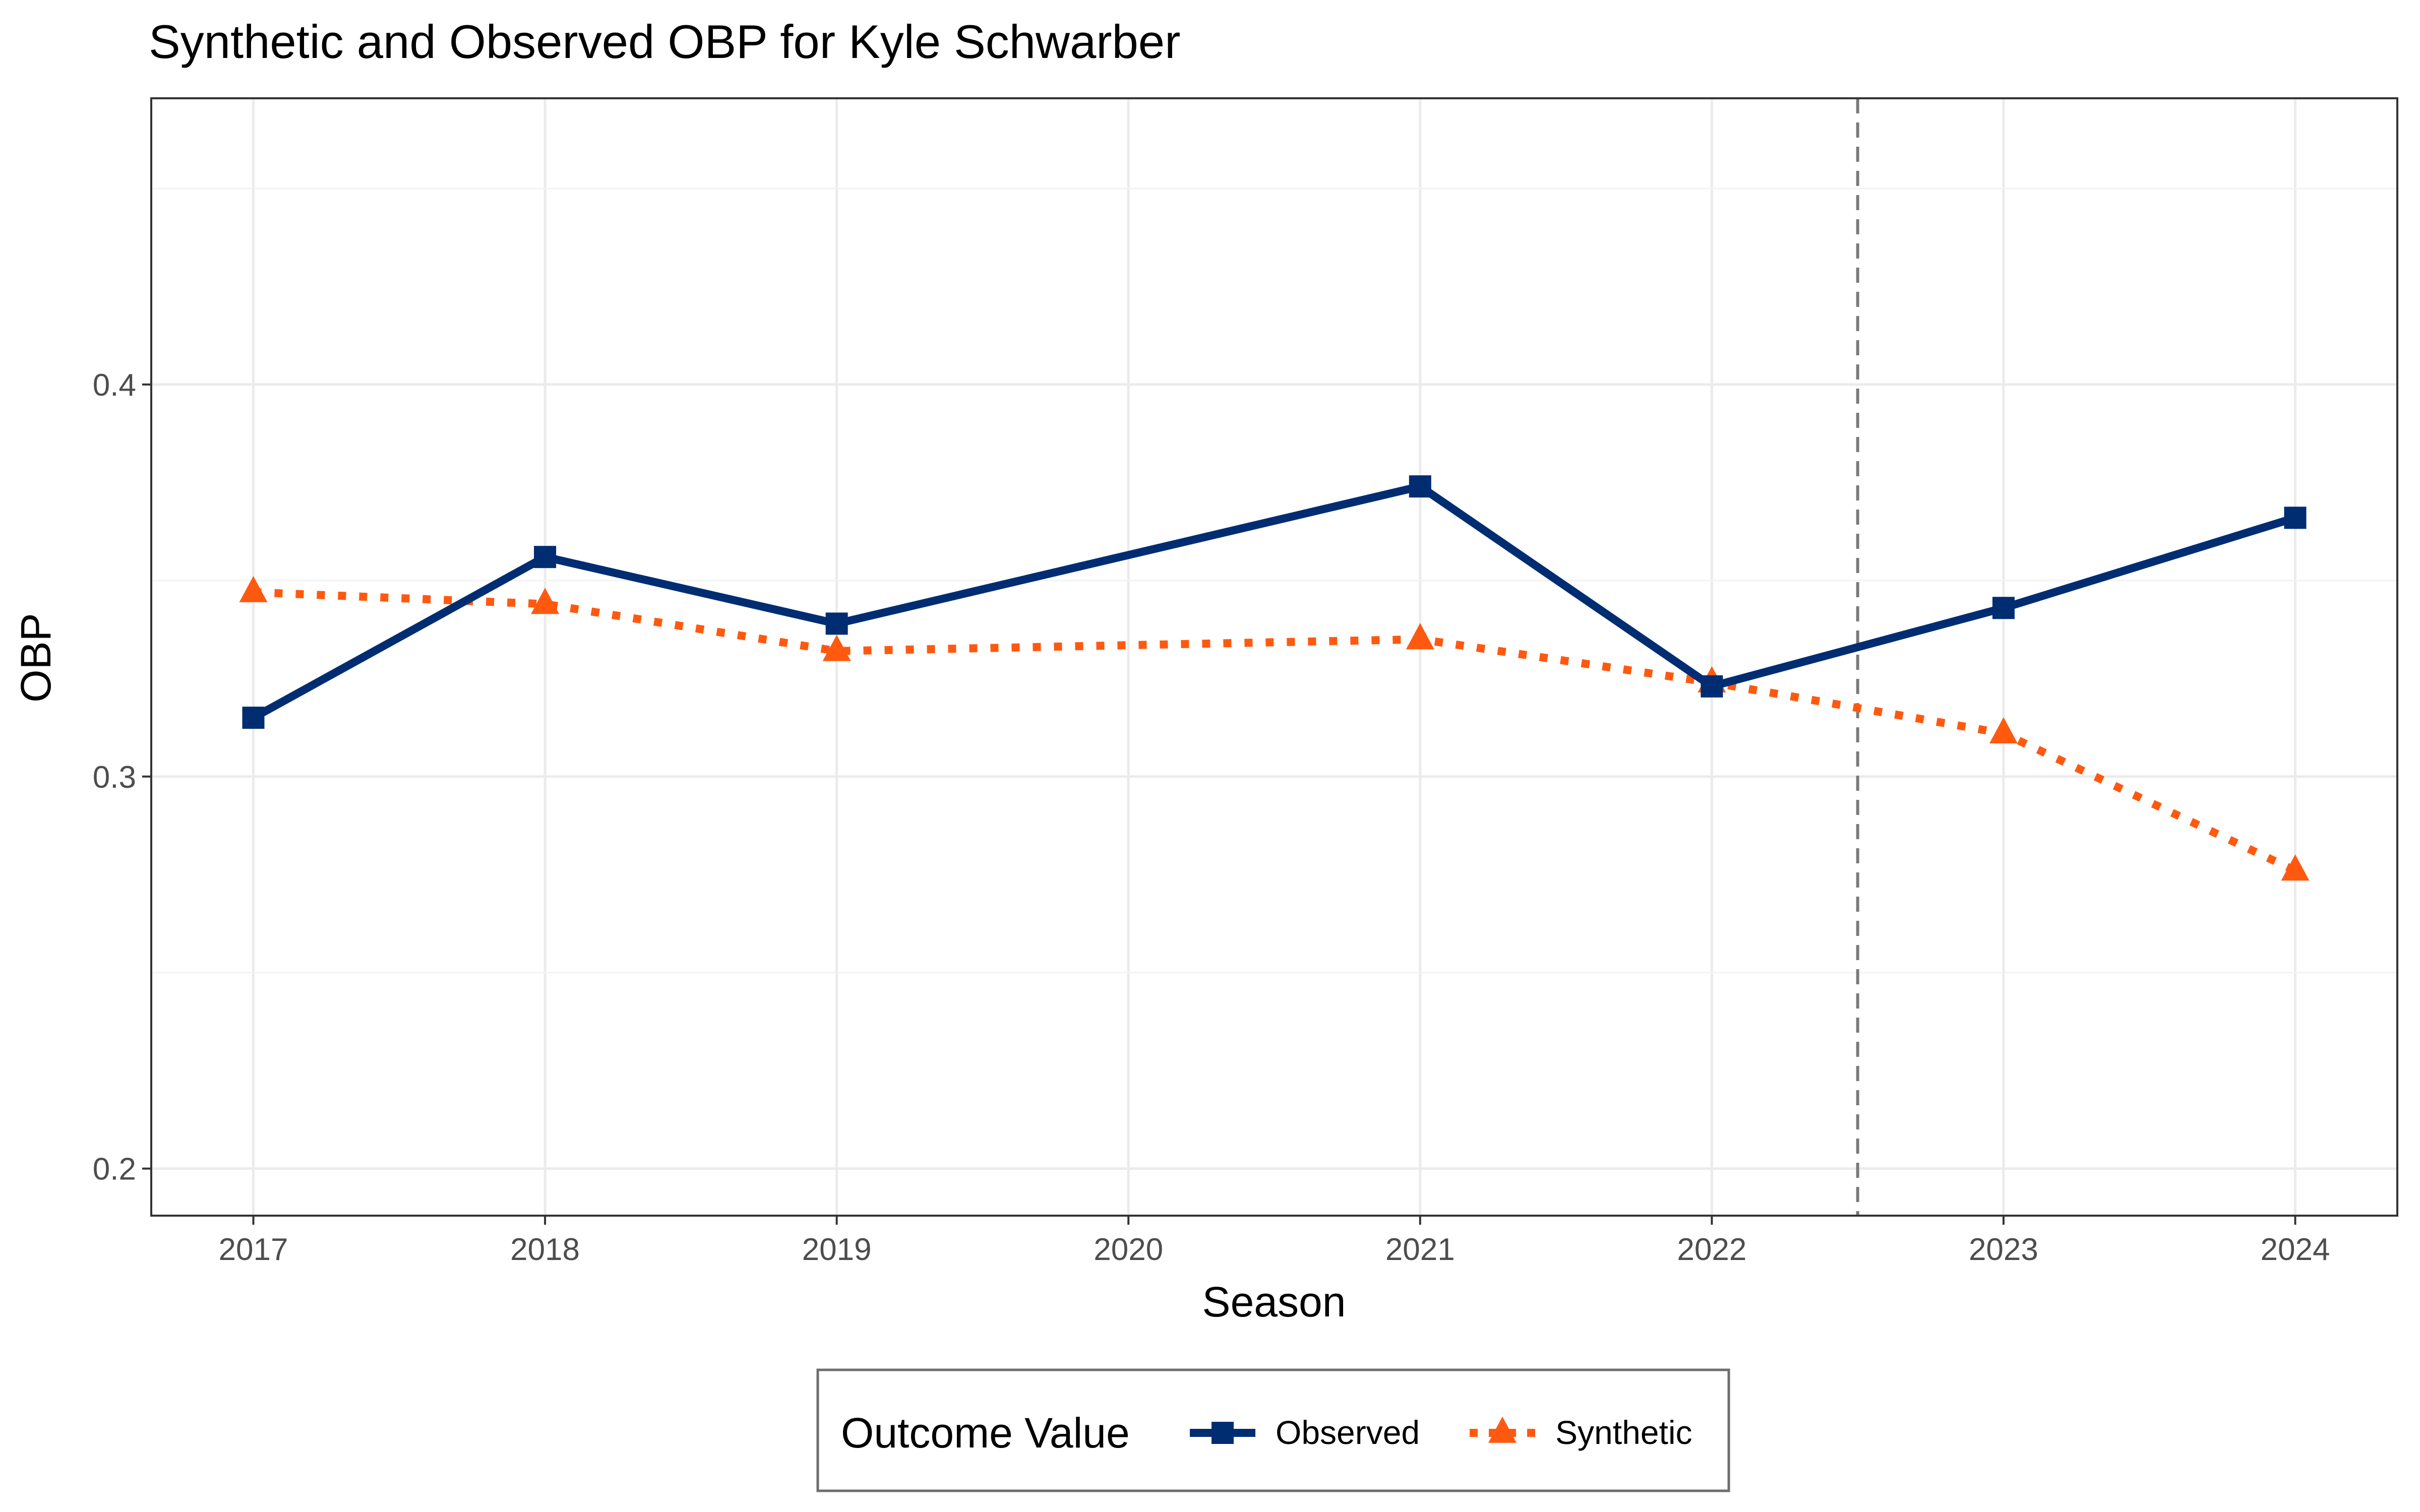  Describe the element at coordinates (1223, 1433) in the screenshot. I see `legend-key-marker-observed` at that location.